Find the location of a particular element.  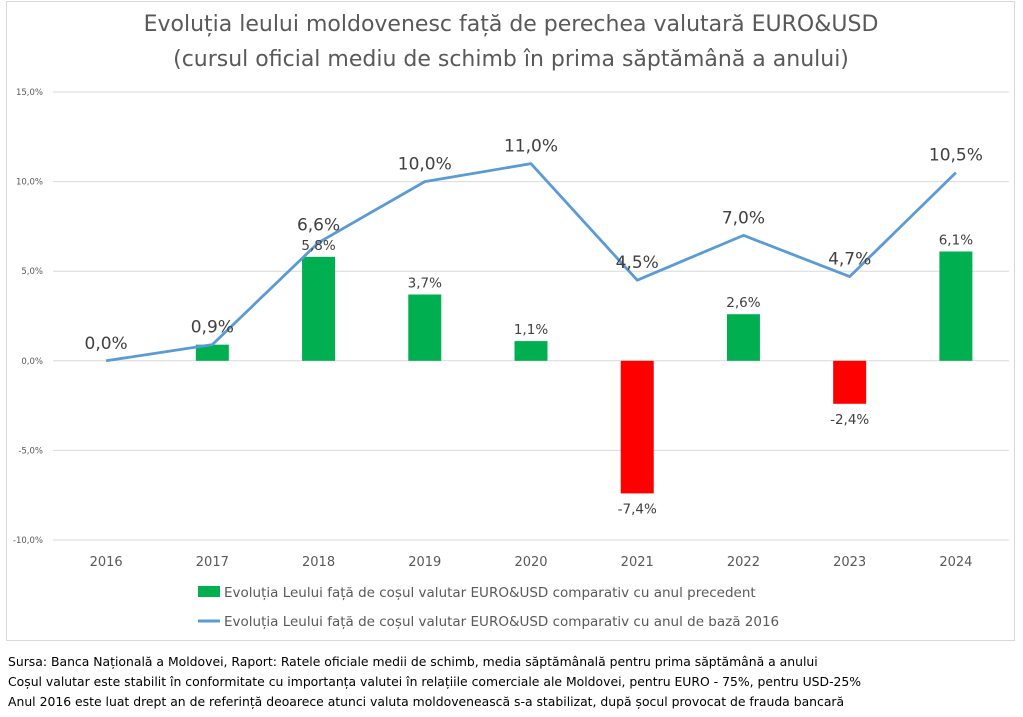

line-data-label: 10,0% is located at coordinates (425, 165).